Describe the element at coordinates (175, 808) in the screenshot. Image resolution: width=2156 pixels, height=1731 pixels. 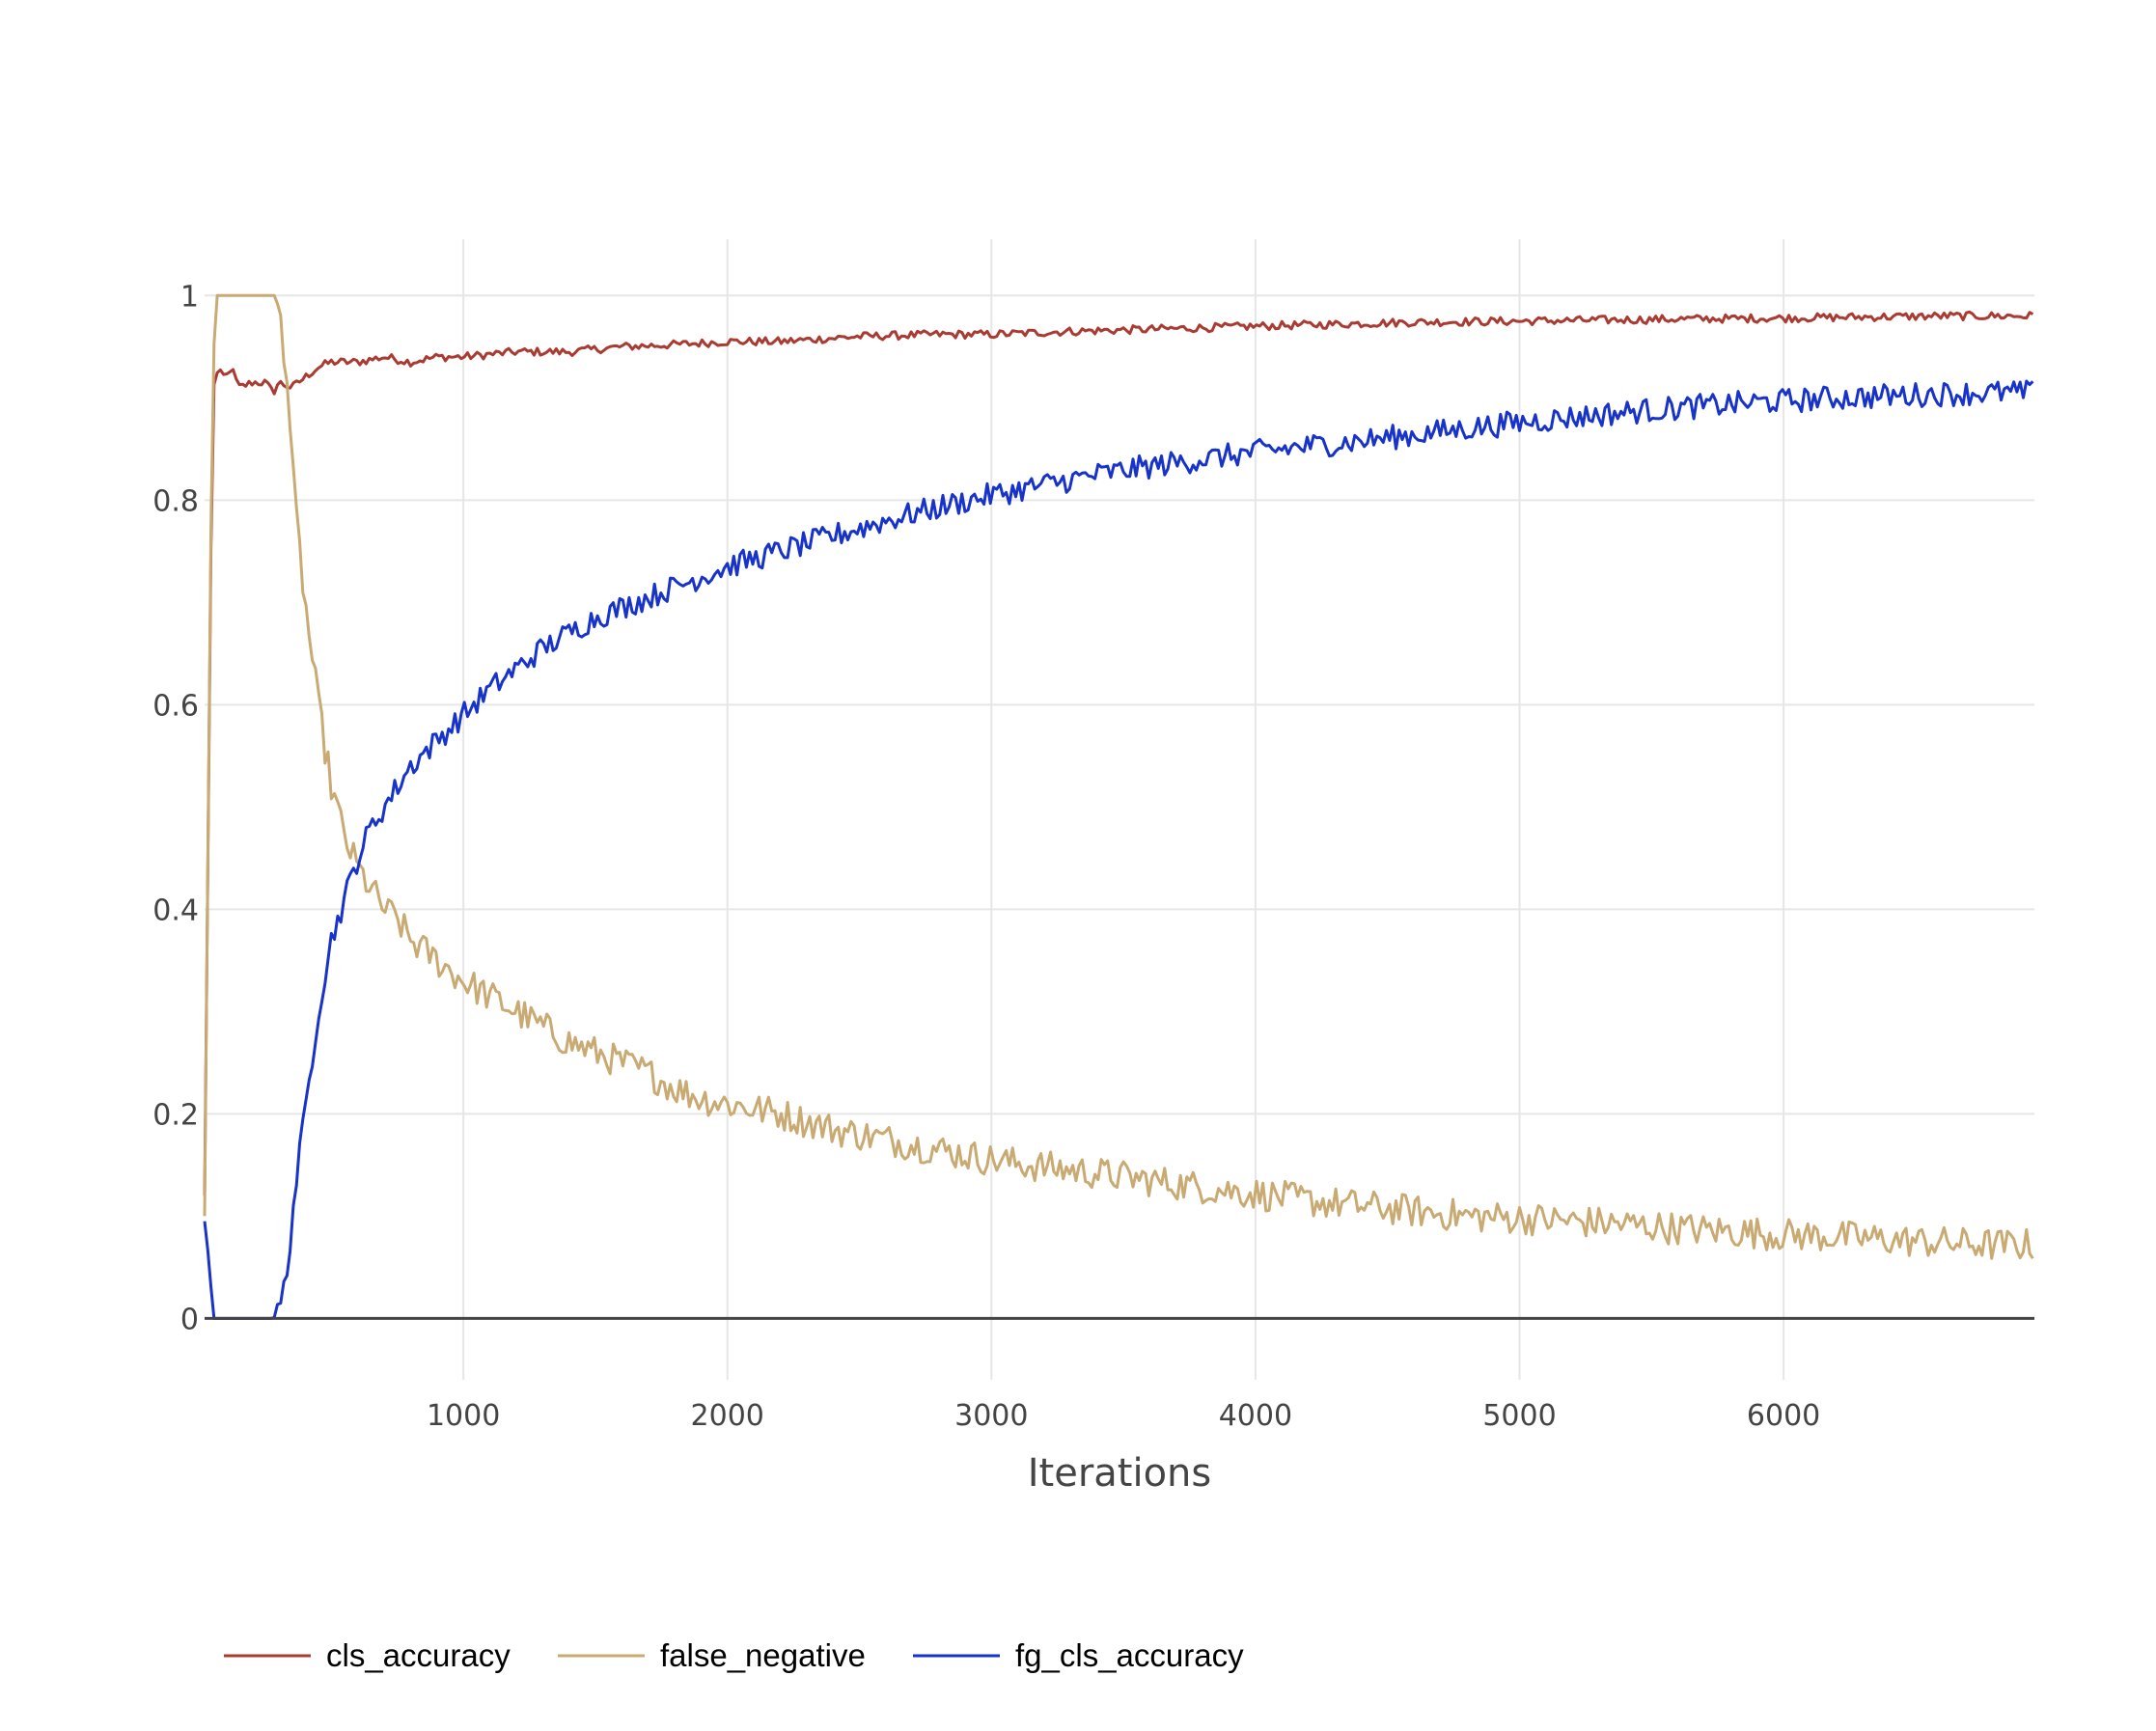
I see `y-axis-ticks: 0 0.2 0.4 0.6 0.8 1` at that location.